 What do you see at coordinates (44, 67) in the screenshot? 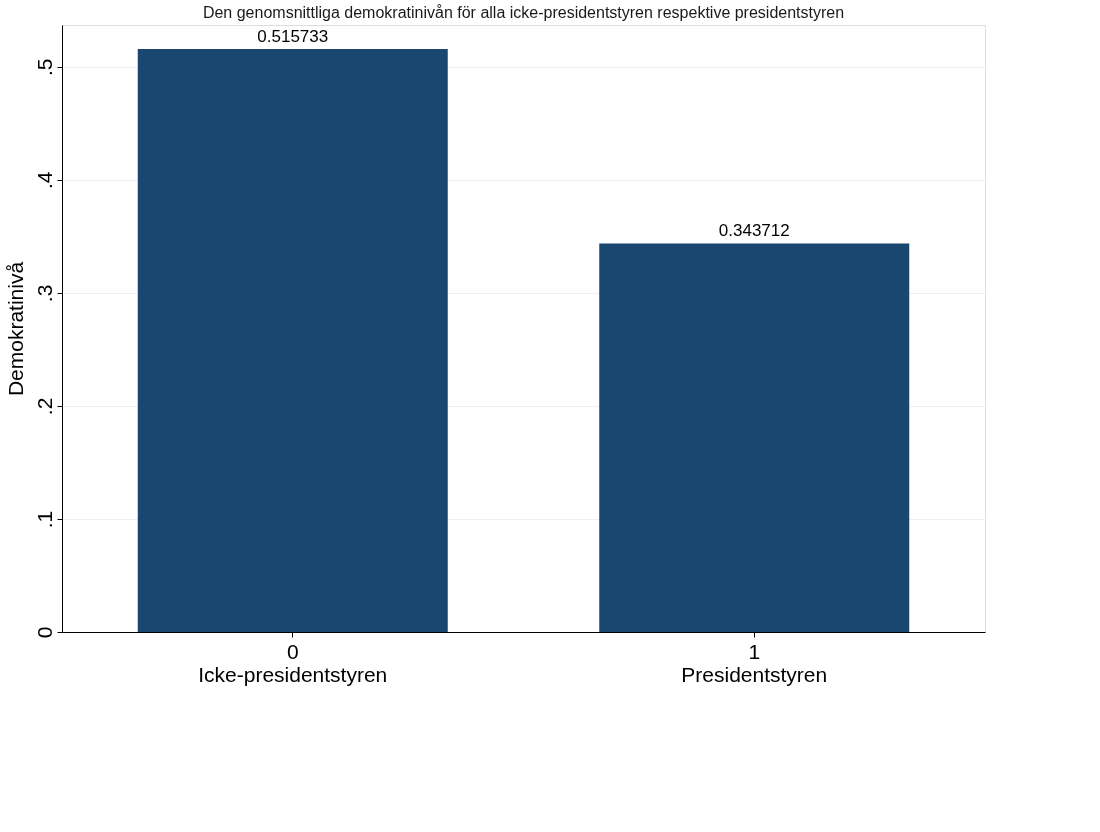
I see `y-tick-label: .5` at bounding box center [44, 67].